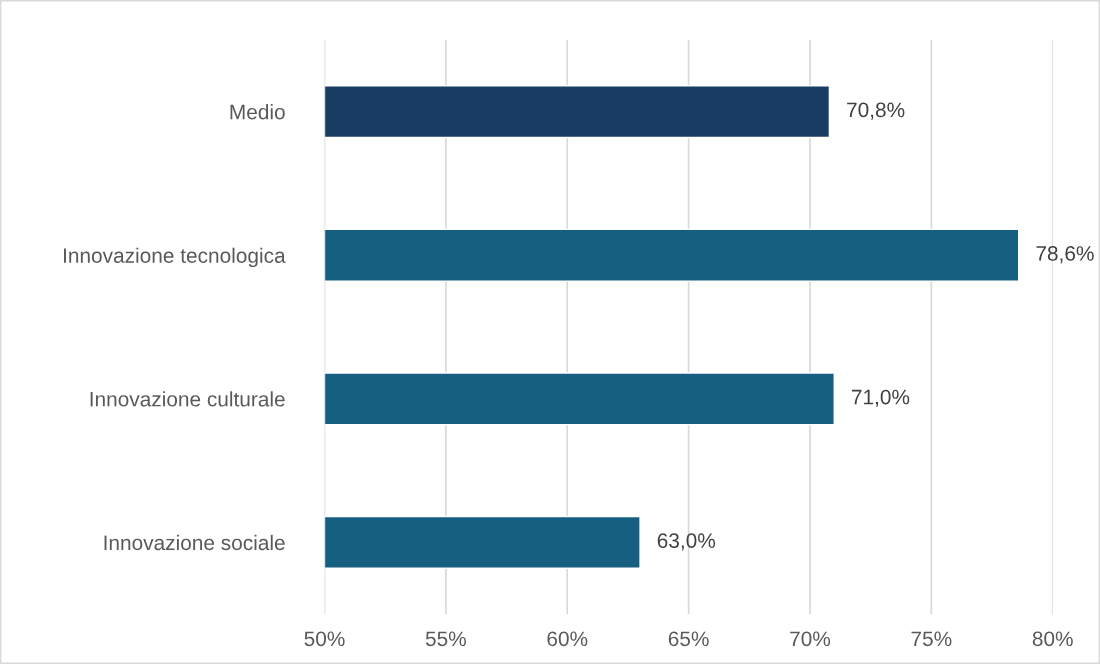 This screenshot has height=664, width=1100. What do you see at coordinates (175, 257) in the screenshot?
I see `y-tick-label: Innovazione tecnologica` at bounding box center [175, 257].